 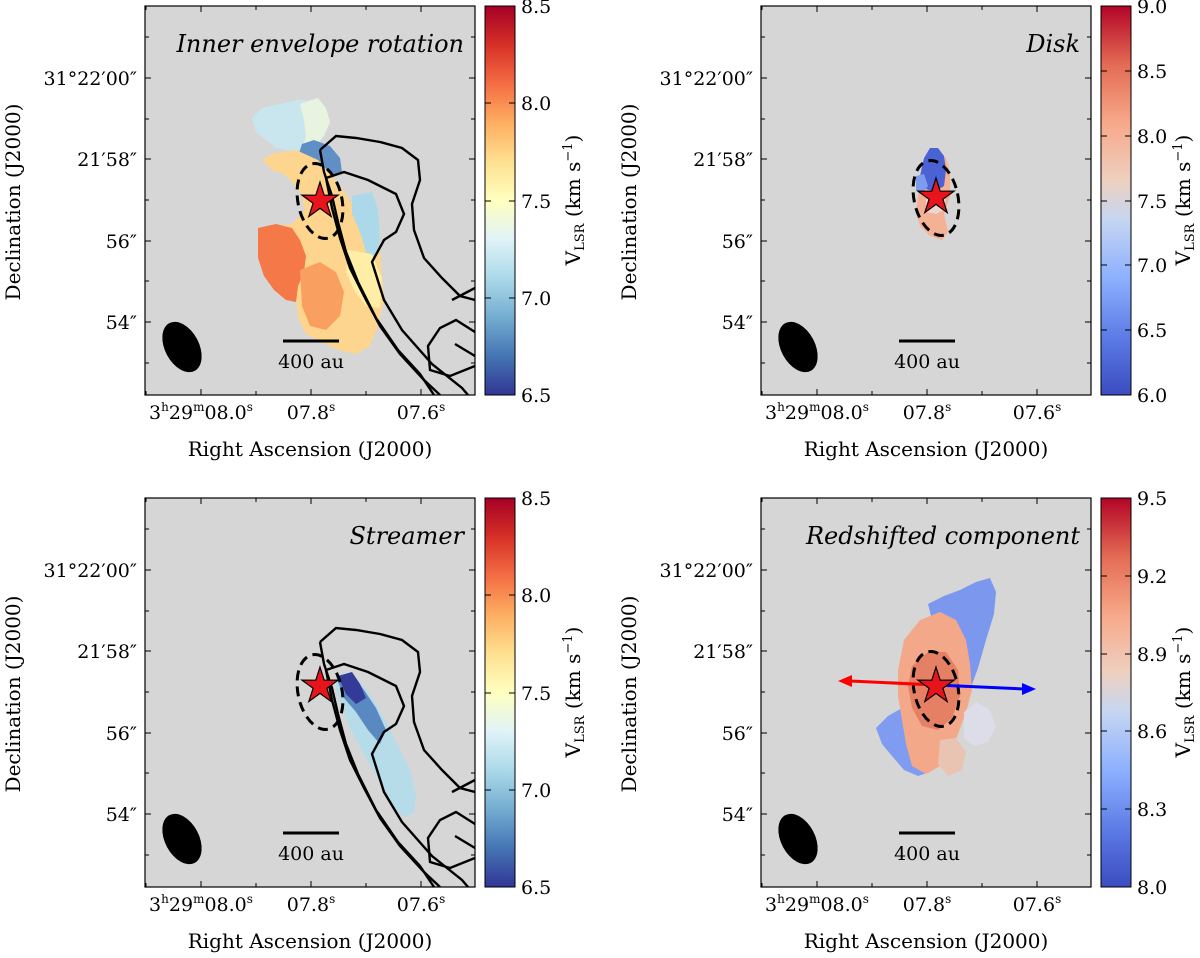 What do you see at coordinates (315, 124) in the screenshot?
I see `emission-transition` at bounding box center [315, 124].